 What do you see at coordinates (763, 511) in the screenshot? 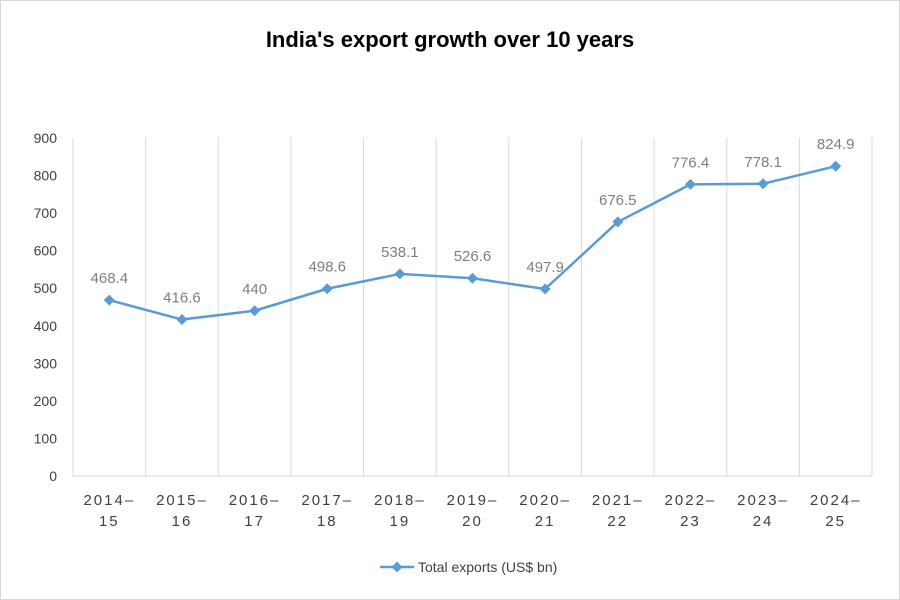
I see `x-tick-label: 2023– 24` at bounding box center [763, 511].